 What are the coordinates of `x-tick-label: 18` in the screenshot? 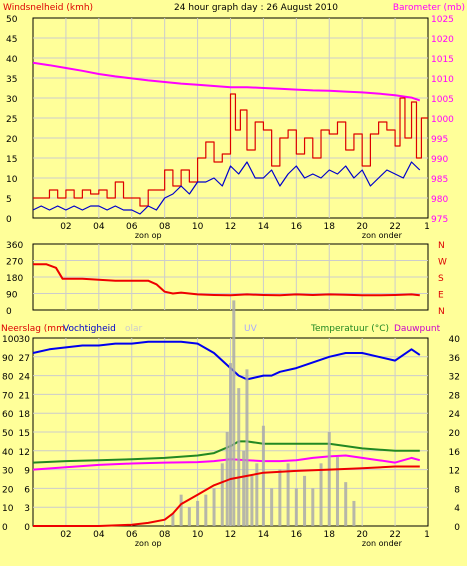 It's located at (330, 535).